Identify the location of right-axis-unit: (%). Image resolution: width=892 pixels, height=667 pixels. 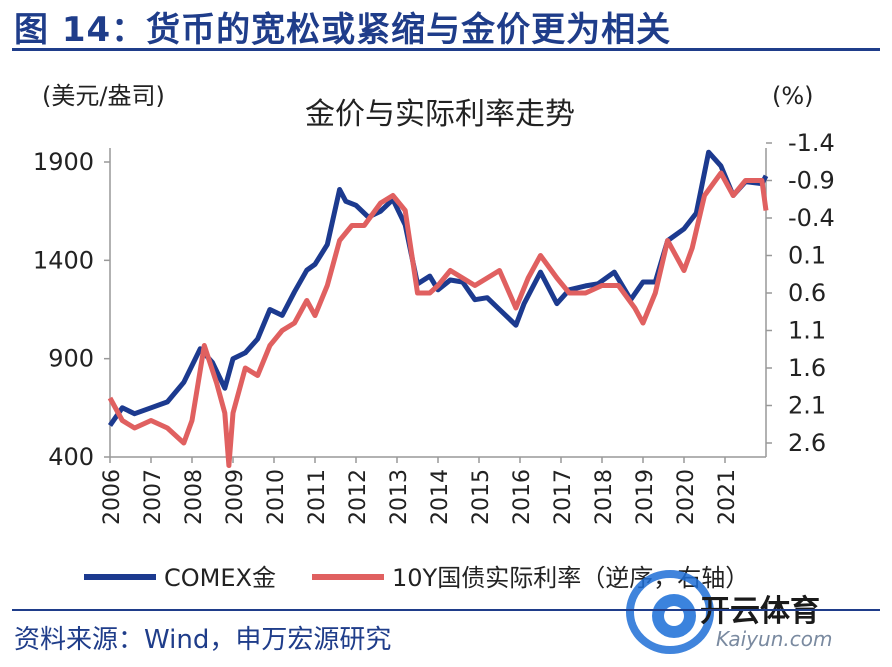
(793, 96).